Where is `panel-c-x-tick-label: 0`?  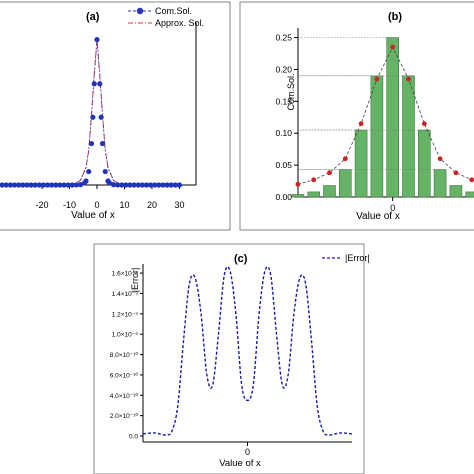
panel-c-x-tick-label: 0 is located at coordinates (247, 452).